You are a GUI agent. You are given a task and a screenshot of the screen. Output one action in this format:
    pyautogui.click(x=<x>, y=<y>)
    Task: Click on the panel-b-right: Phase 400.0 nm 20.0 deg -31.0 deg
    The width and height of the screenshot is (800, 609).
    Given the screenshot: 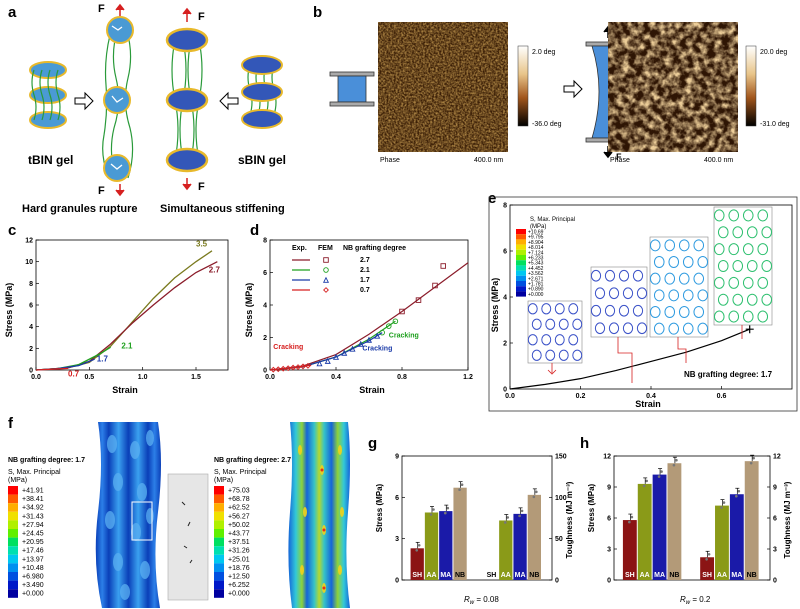 What is the action you would take?
    pyautogui.click(x=699, y=93)
    